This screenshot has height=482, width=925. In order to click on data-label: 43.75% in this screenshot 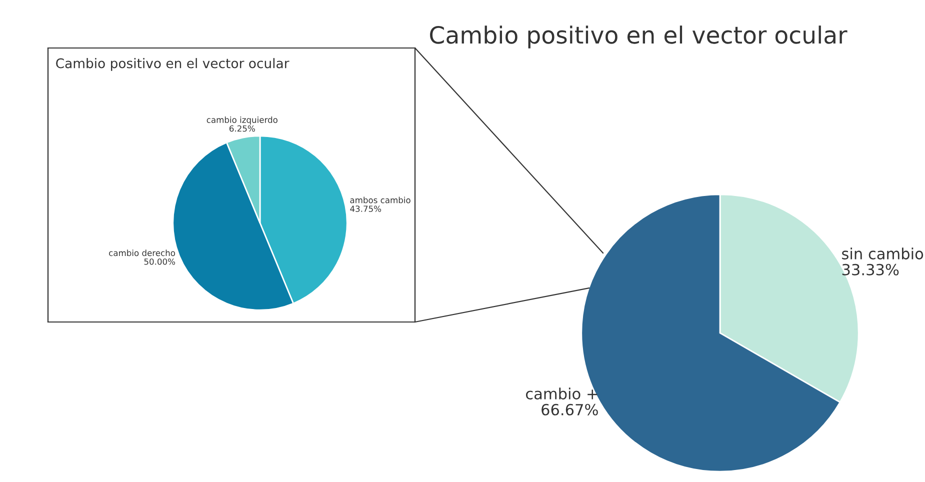, I will do `click(366, 209)`.